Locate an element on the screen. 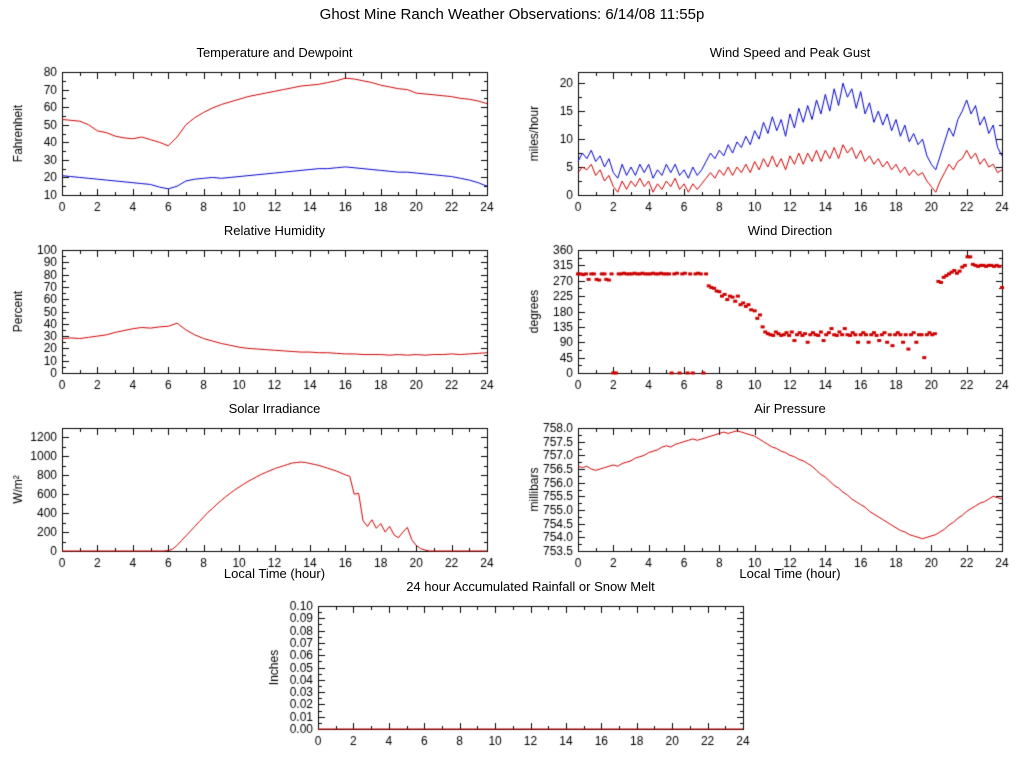 The height and width of the screenshot is (768, 1024). air-pressure-chart: Air Pressure Local Time (hour) is located at coordinates (768, 488).